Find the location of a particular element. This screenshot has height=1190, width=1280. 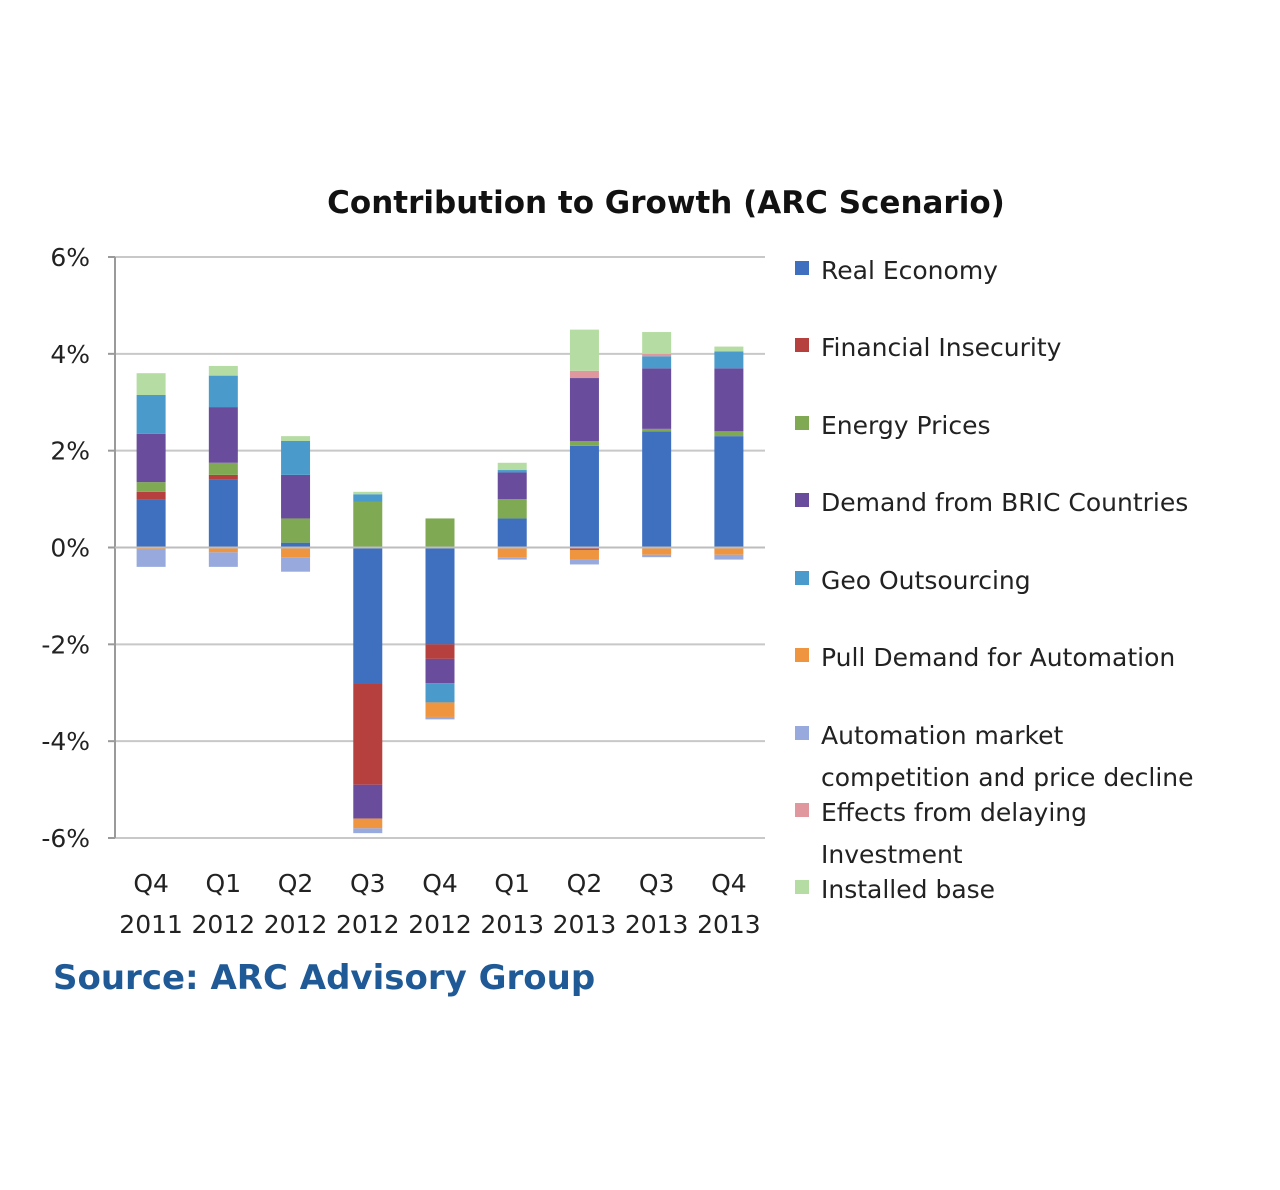

legend-label: Geo Outsourcing is located at coordinates (926, 580).